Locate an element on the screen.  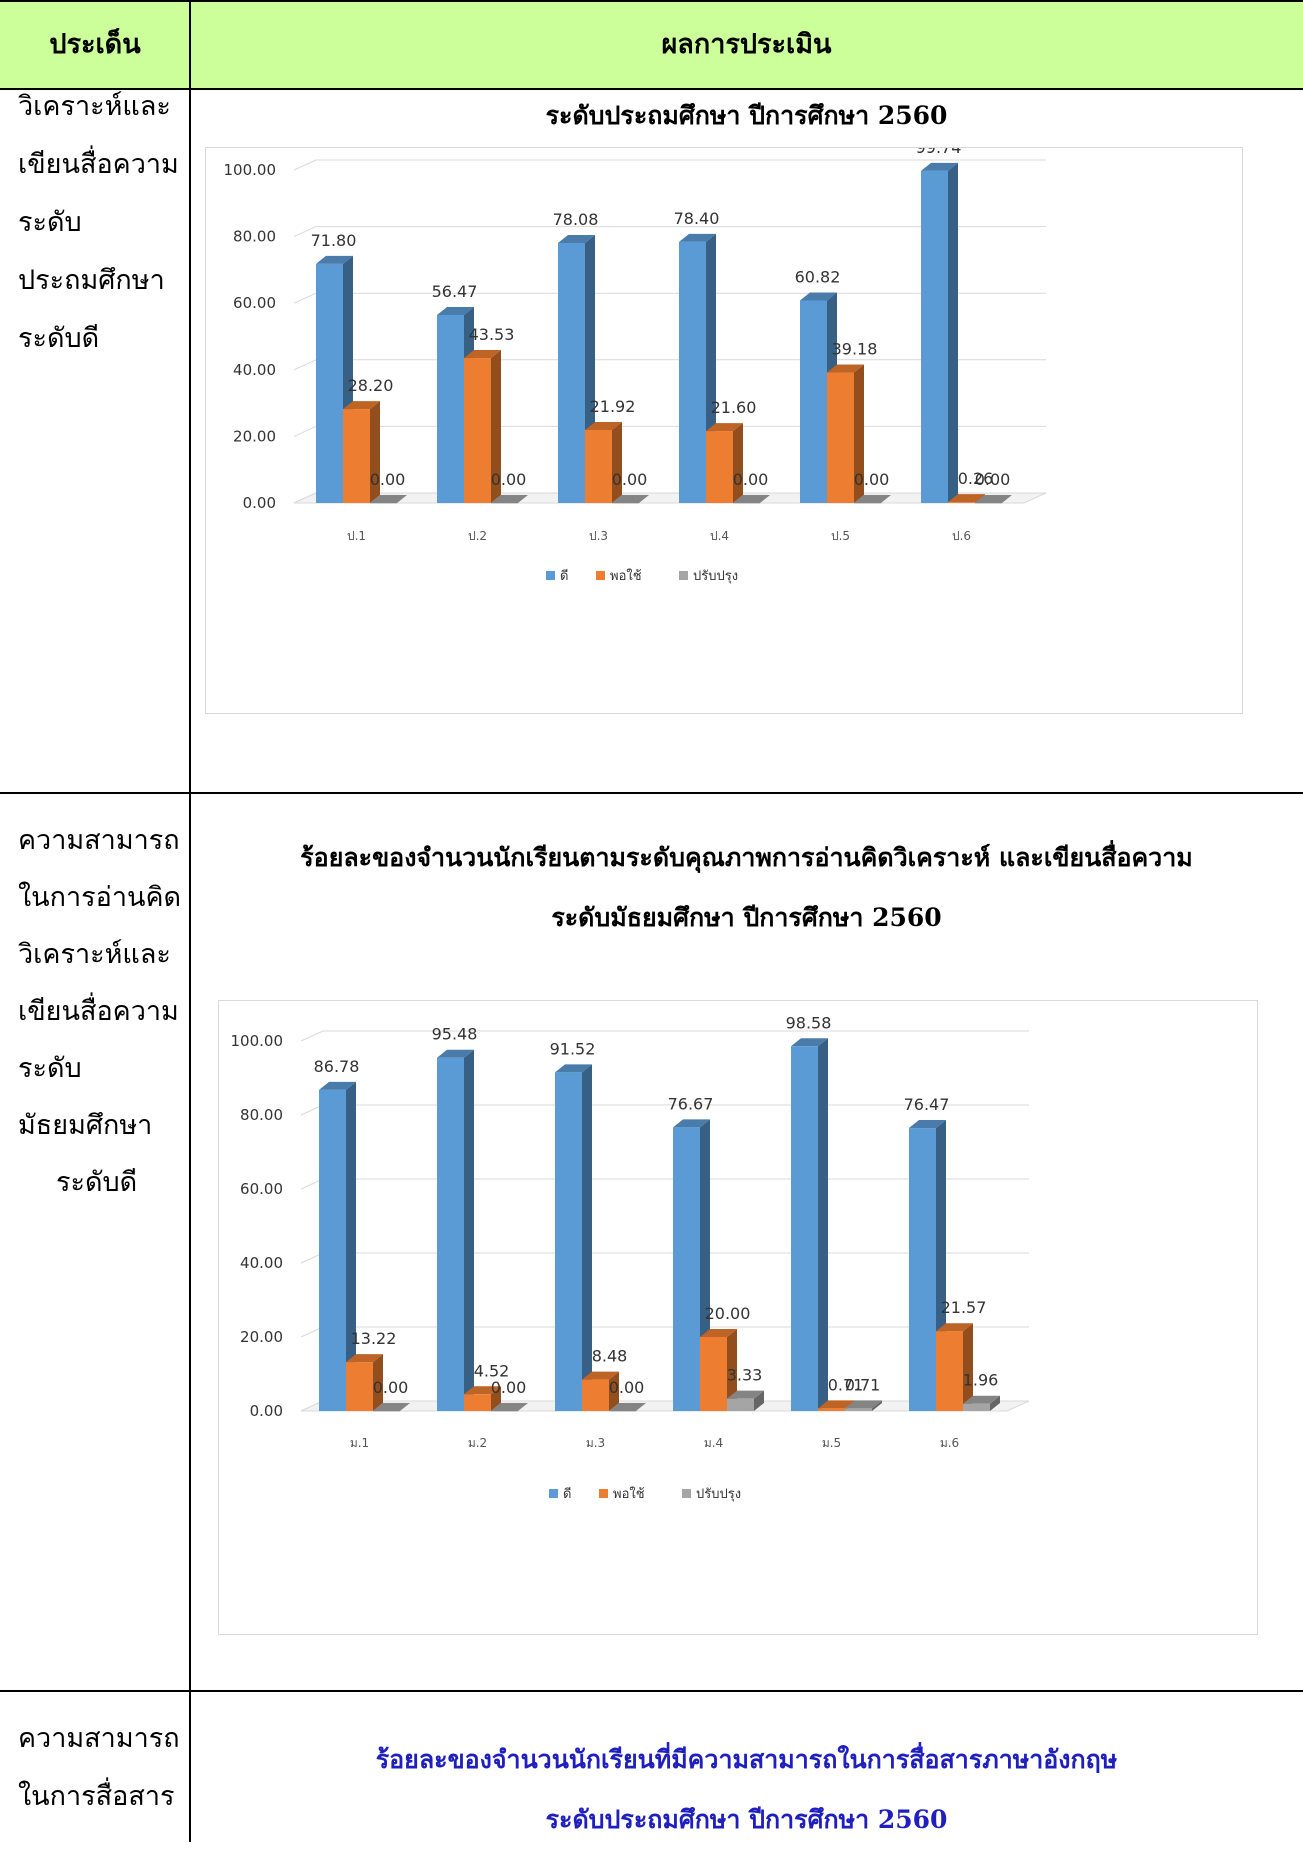
header-issue: ประเด็น is located at coordinates (95, 44).